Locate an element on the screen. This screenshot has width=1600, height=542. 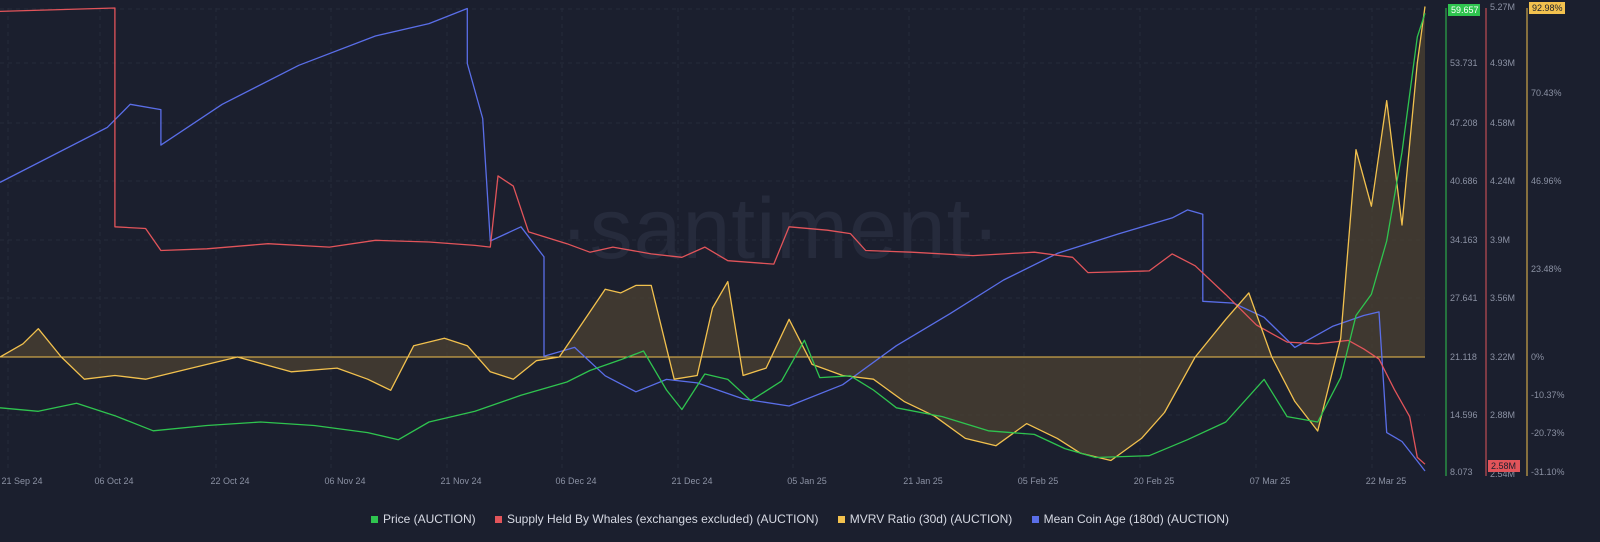
whales-axis-tick: 2.88M is located at coordinates (1502, 415).